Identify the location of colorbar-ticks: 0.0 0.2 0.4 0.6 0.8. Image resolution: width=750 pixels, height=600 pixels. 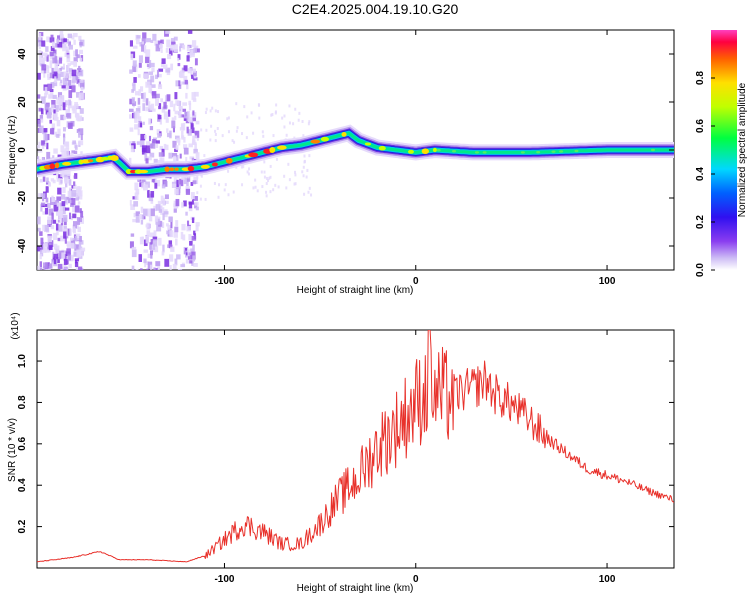
(705, 174).